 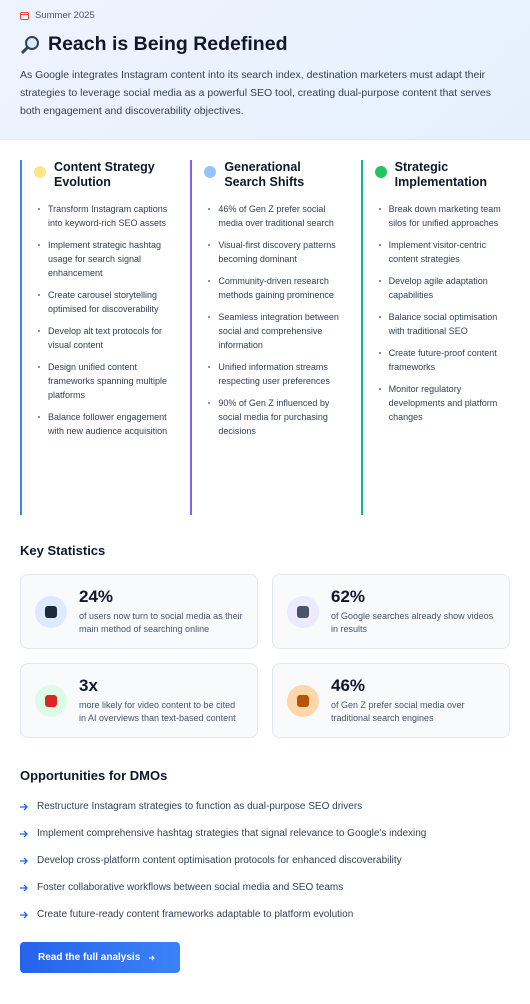 What do you see at coordinates (65, 15) in the screenshot?
I see `date: Summer 2025` at bounding box center [65, 15].